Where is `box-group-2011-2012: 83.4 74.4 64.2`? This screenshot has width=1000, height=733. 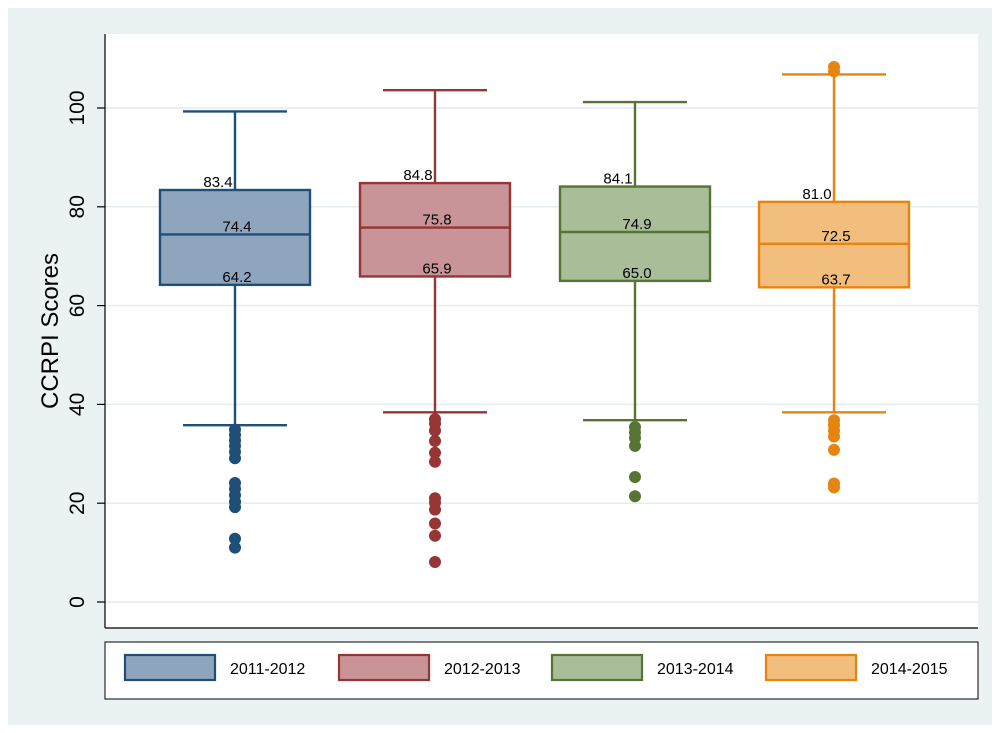
box-group-2011-2012: 83.4 74.4 64.2 is located at coordinates (235, 332).